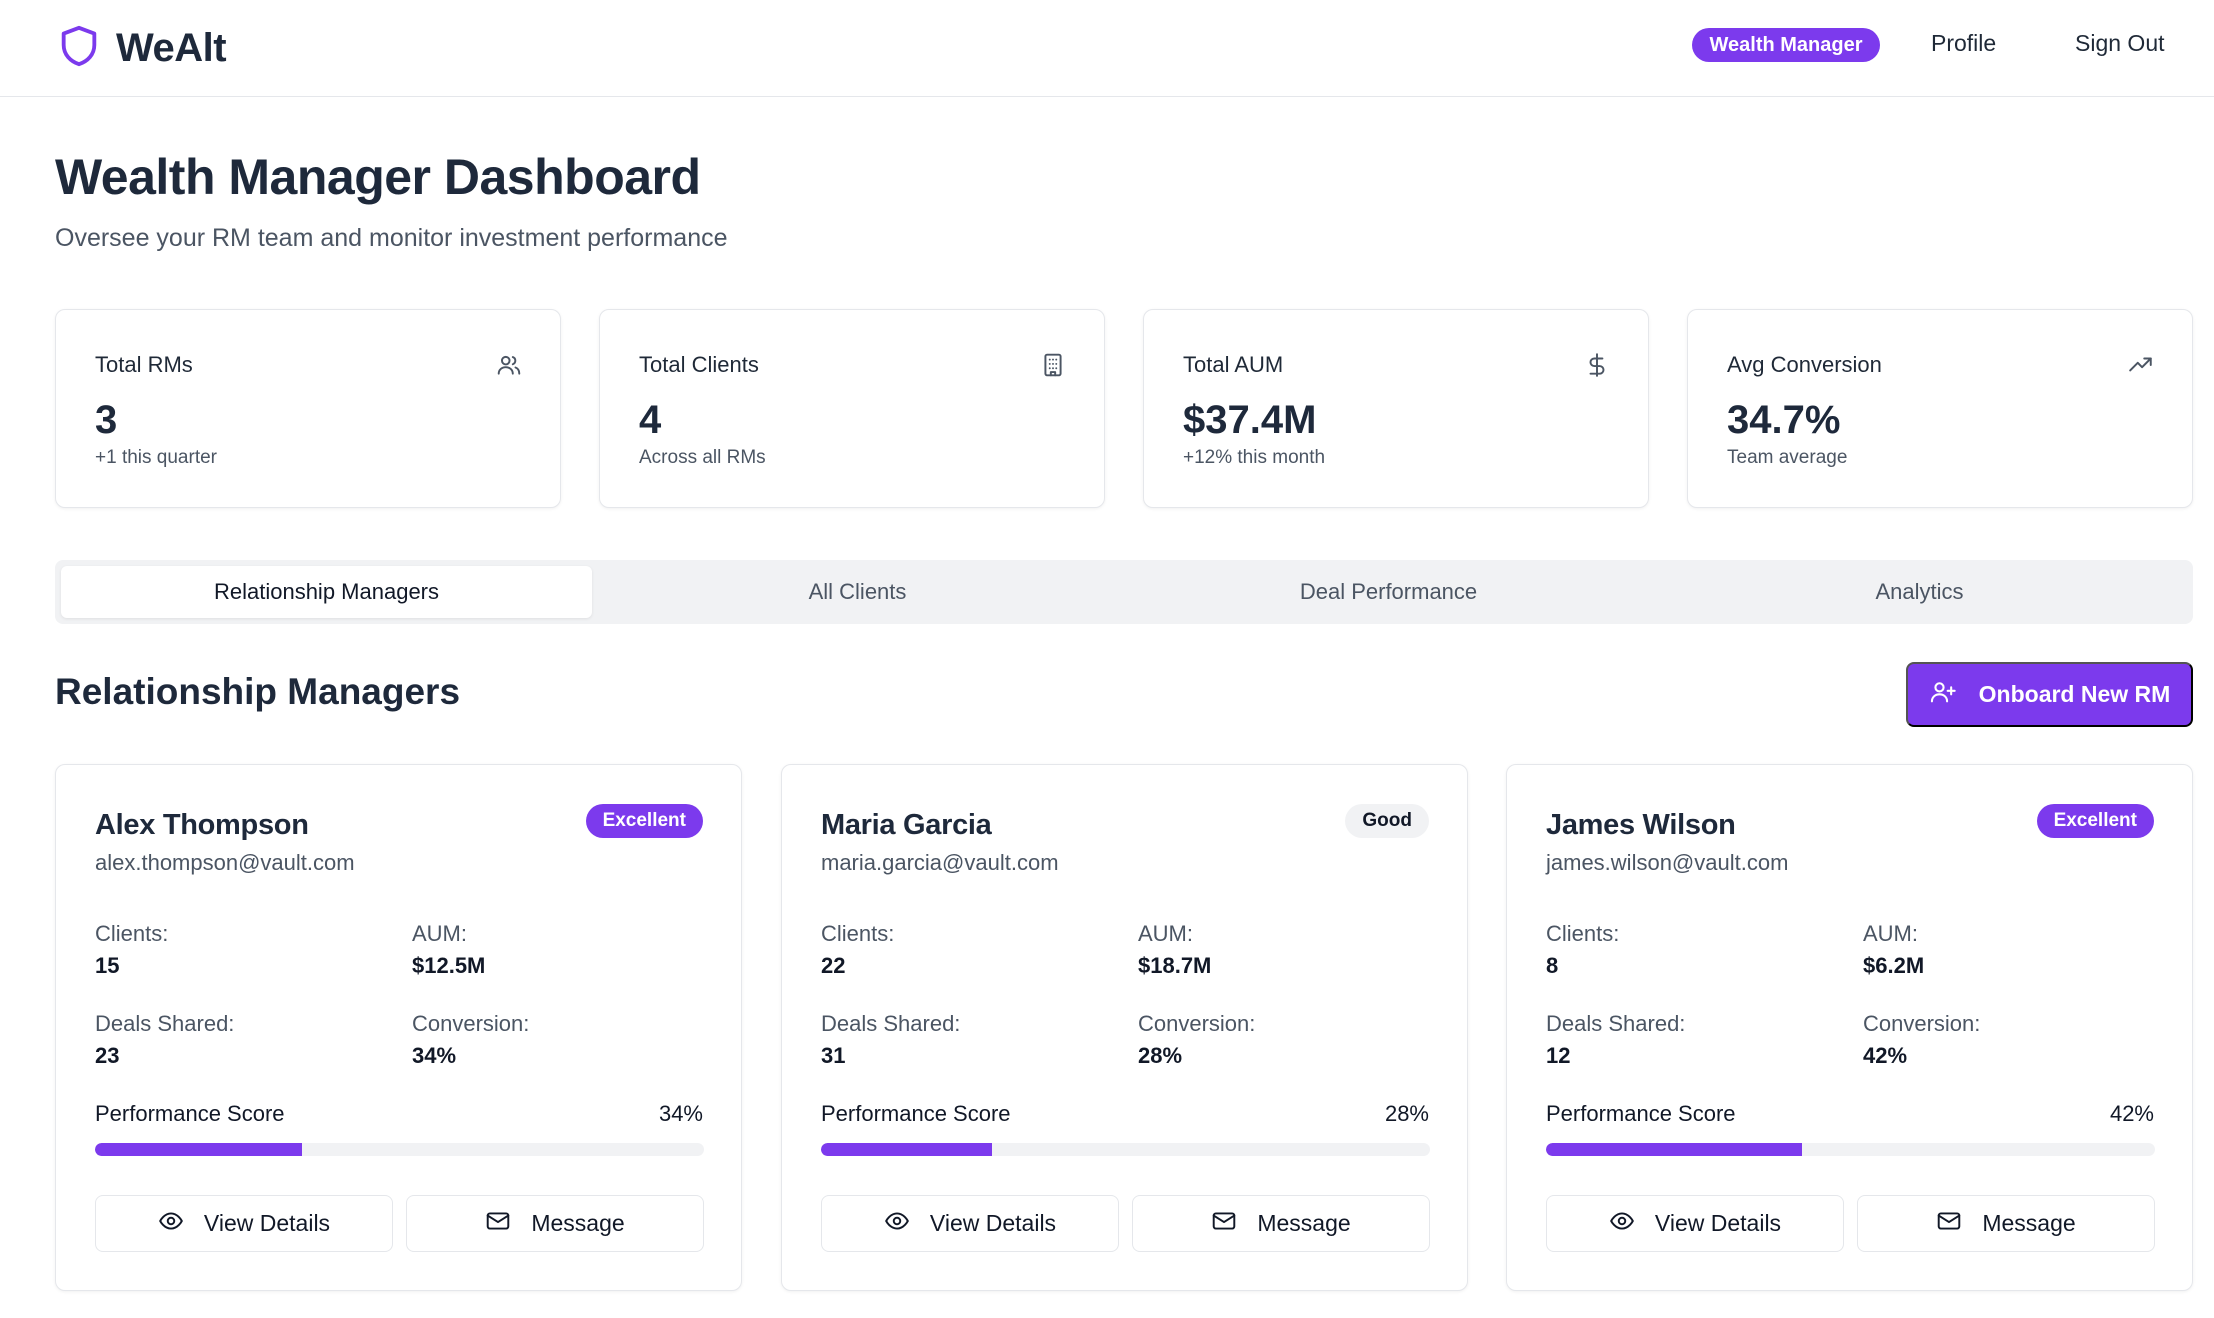 This screenshot has height=1318, width=2214. I want to click on rm-email: maria.garcia@vault.com, so click(940, 862).